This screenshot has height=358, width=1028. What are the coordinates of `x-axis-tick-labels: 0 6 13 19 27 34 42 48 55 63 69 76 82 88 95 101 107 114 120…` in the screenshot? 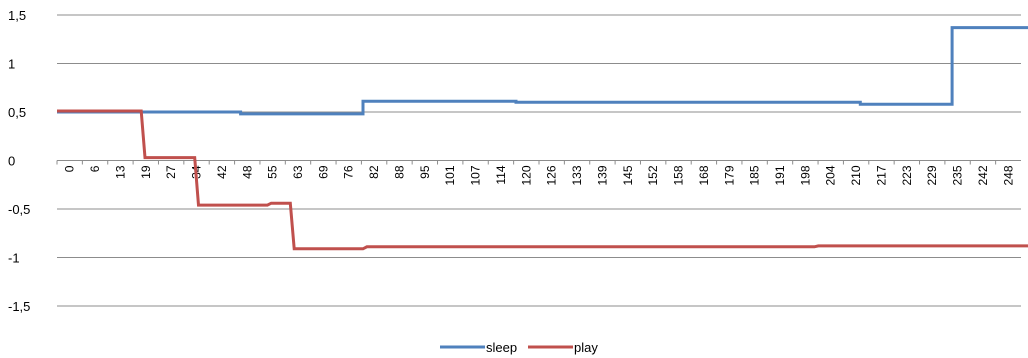 It's located at (539, 175).